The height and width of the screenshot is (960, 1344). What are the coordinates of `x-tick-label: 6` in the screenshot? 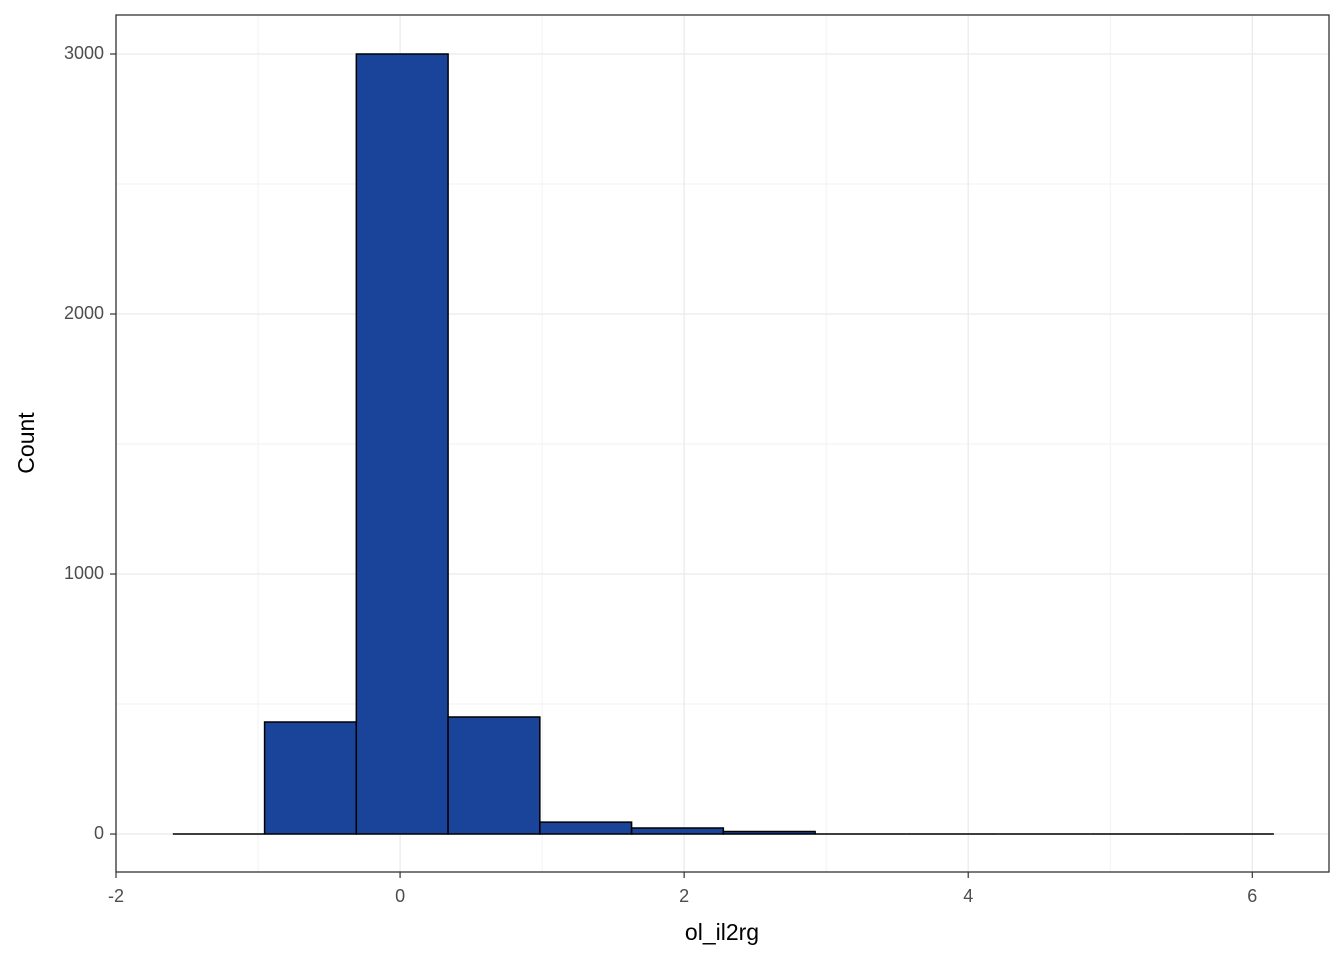 It's located at (1252, 896).